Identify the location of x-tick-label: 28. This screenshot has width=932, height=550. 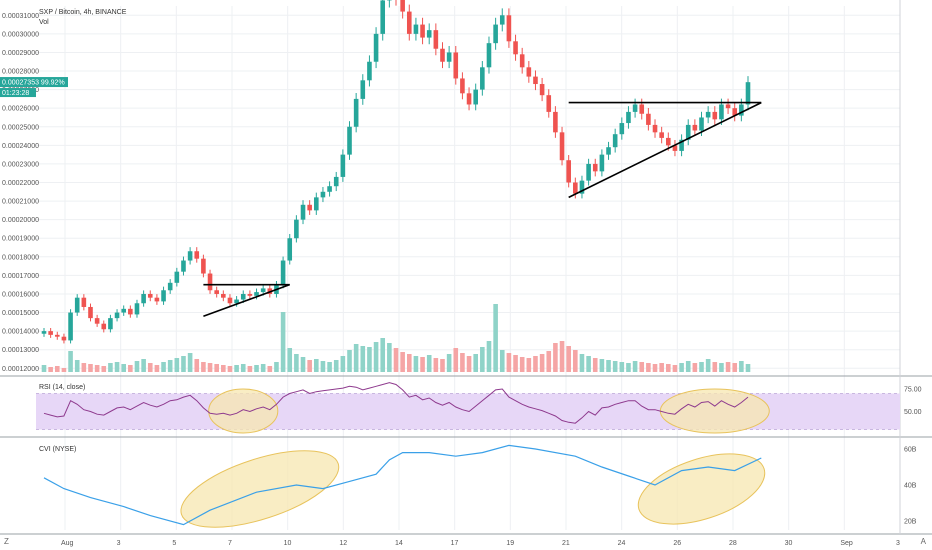
(733, 543).